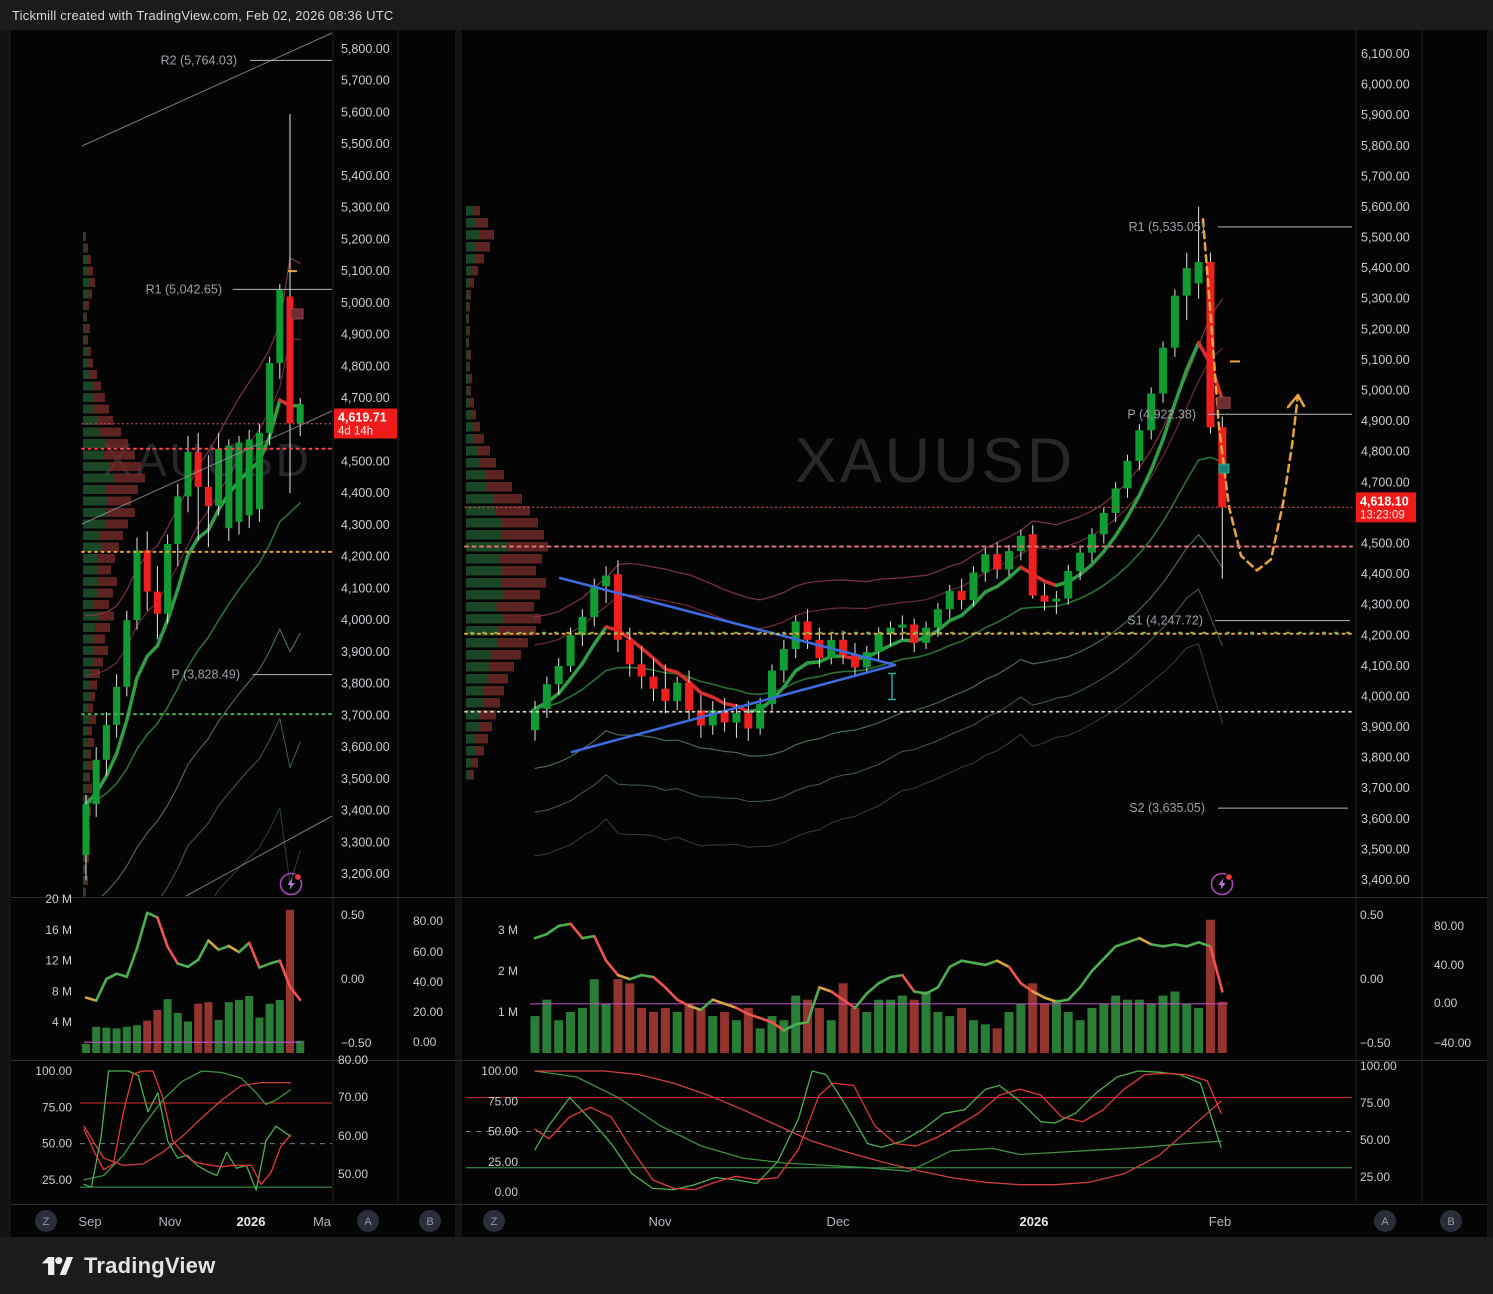  What do you see at coordinates (1385, 482) in the screenshot?
I see `svg-text: 4,700.00` at bounding box center [1385, 482].